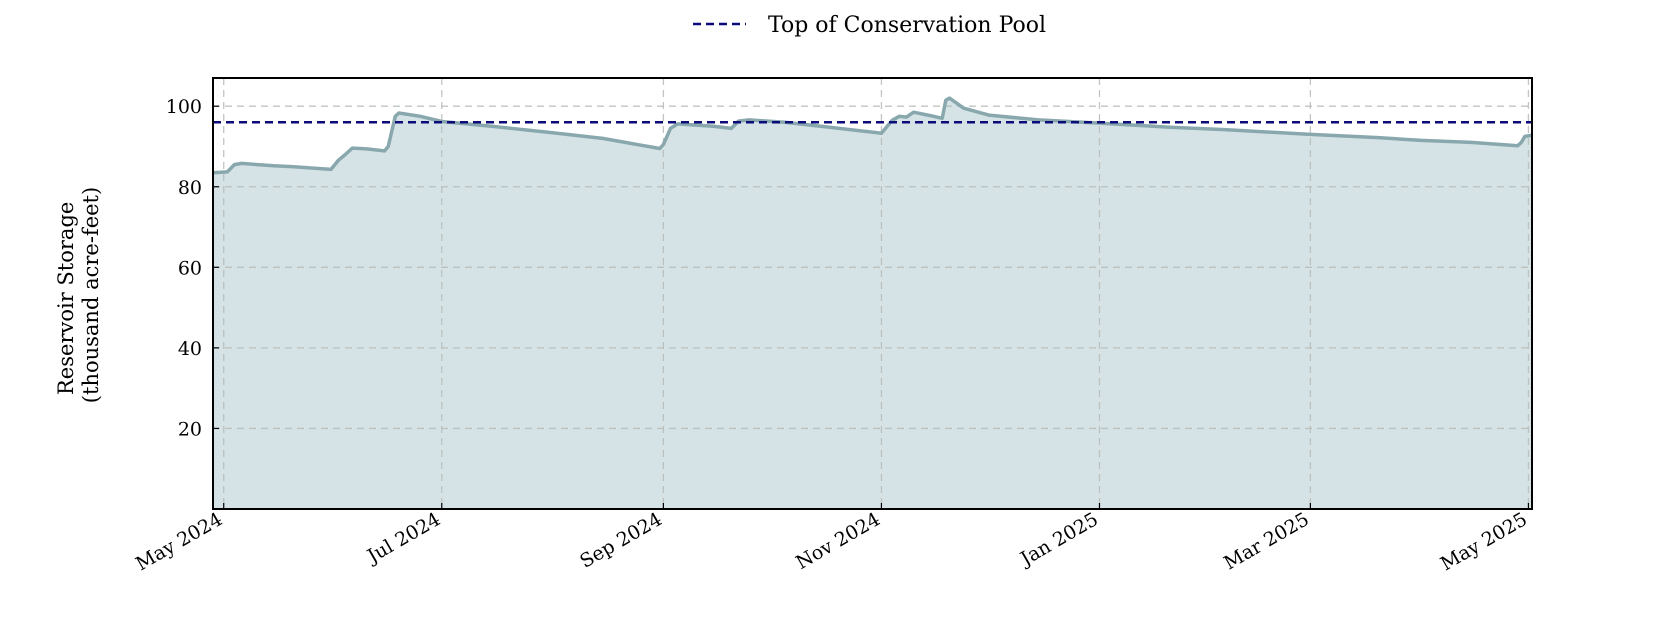 This screenshot has width=1680, height=630. I want to click on y-tick-label: 100, so click(184, 107).